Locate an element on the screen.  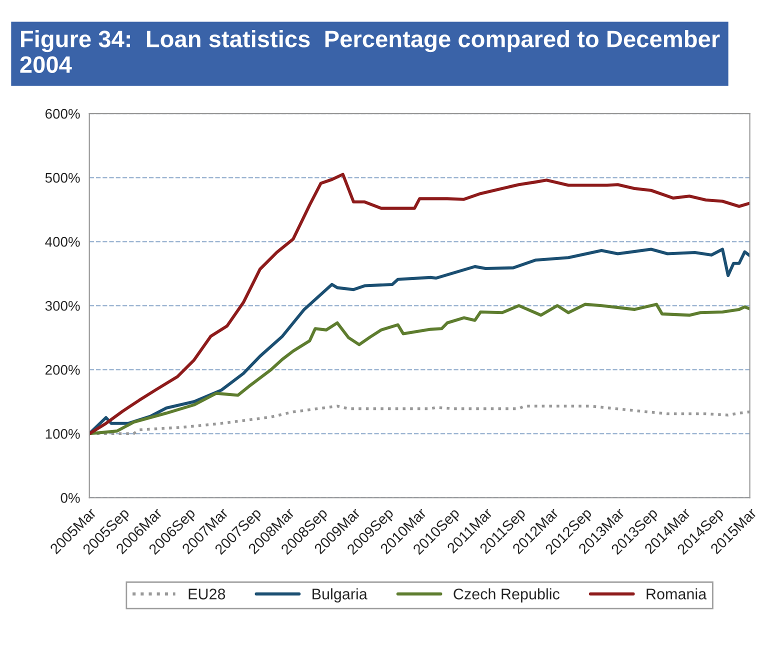
y-tick-label: 0% is located at coordinates (70, 497).